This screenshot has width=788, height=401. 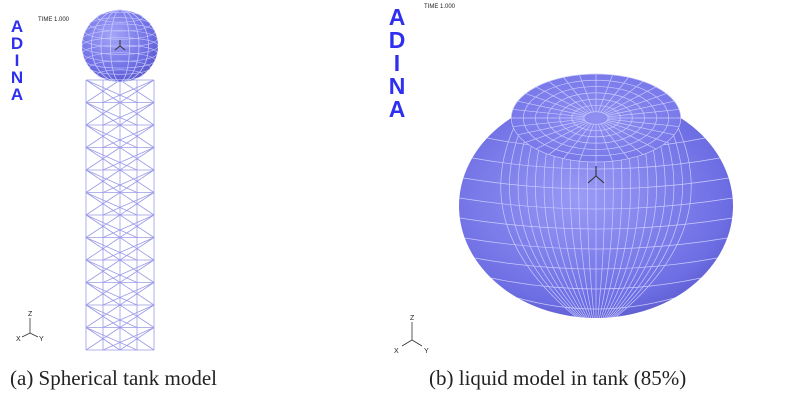 What do you see at coordinates (557, 378) in the screenshot?
I see `caption-b: (b) liquid model in tank (85%)` at bounding box center [557, 378].